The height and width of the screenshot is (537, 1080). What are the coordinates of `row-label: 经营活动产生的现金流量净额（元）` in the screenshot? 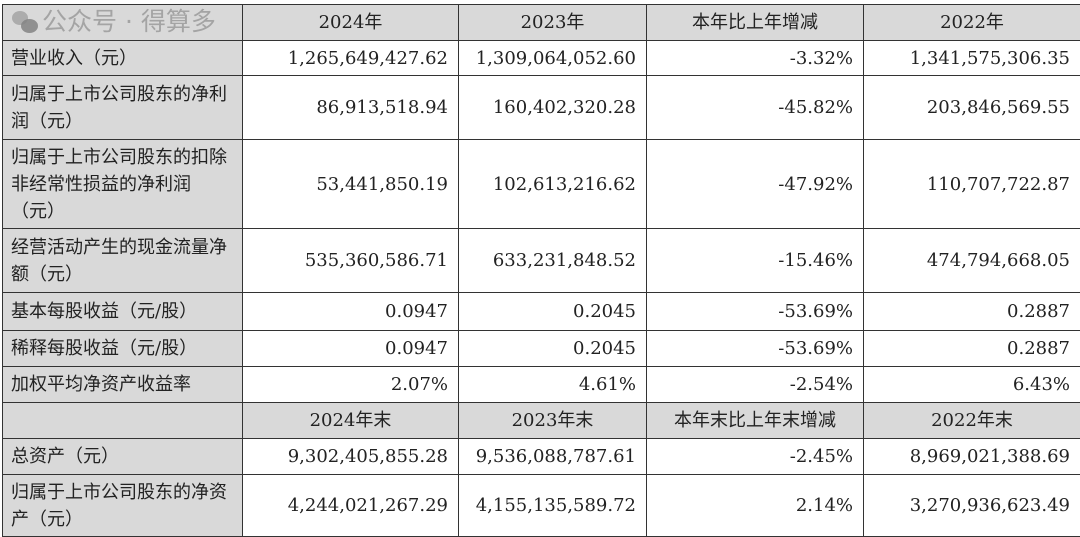 It's located at (123, 261).